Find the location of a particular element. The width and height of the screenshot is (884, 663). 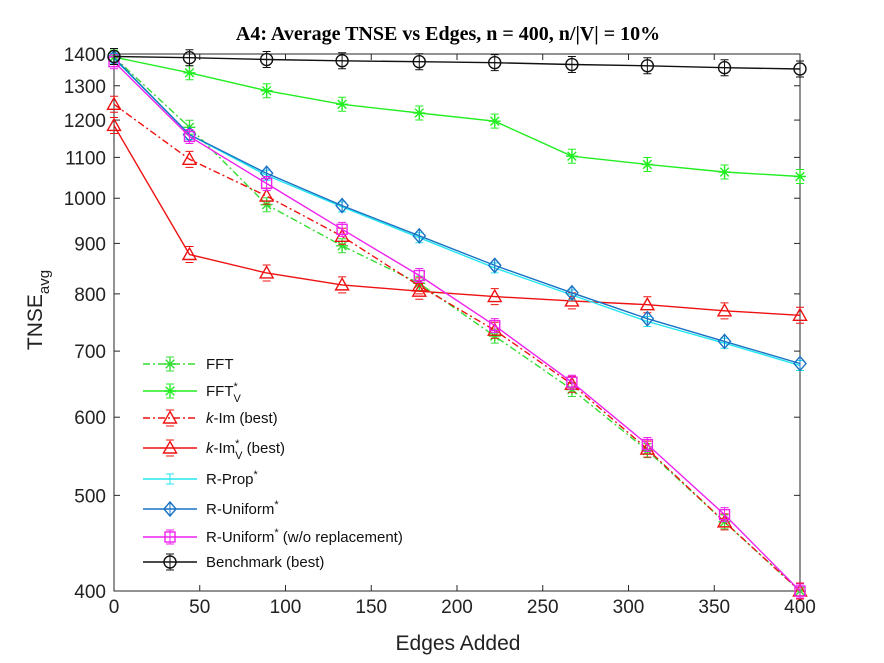

y-tick-label: 400 is located at coordinates (90, 592).